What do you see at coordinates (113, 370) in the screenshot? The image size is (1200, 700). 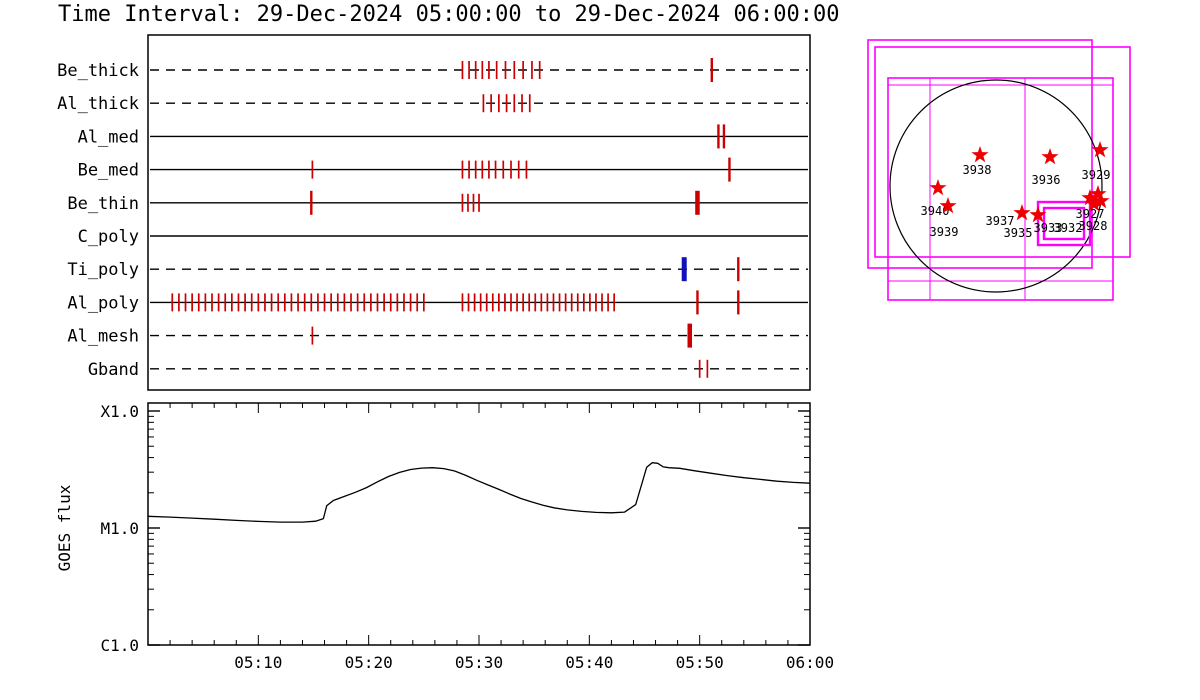 I see `filter-row-label: Gband` at bounding box center [113, 370].